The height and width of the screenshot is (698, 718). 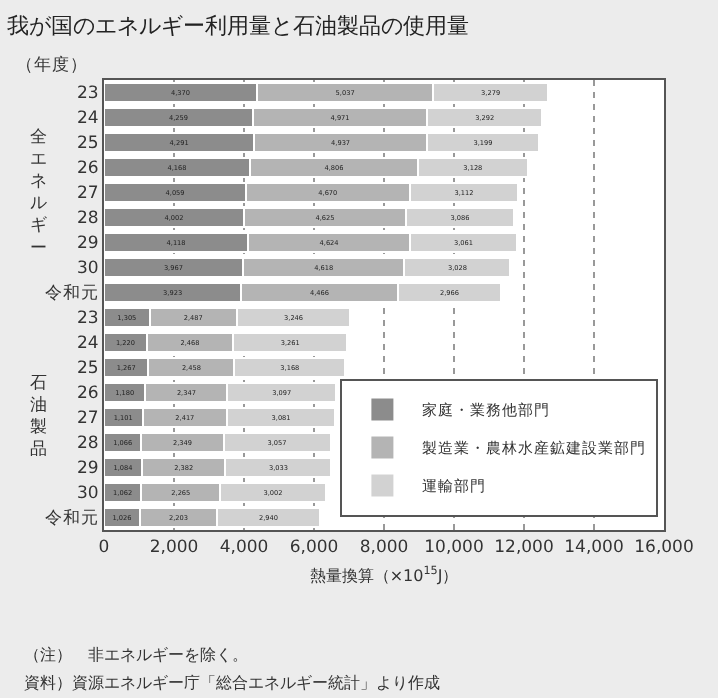 I want to click on x-tick-label: 4,000, so click(x=244, y=548).